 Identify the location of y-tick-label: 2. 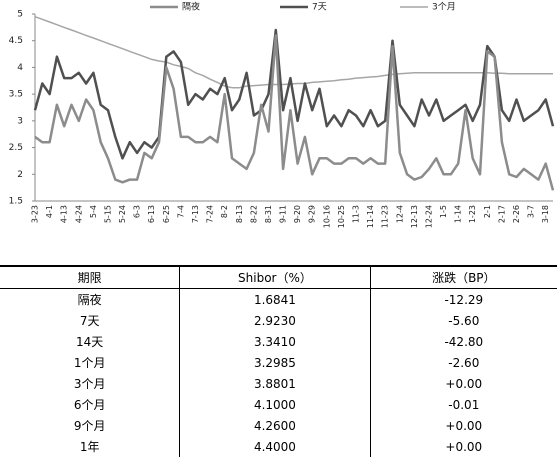
(20, 175).